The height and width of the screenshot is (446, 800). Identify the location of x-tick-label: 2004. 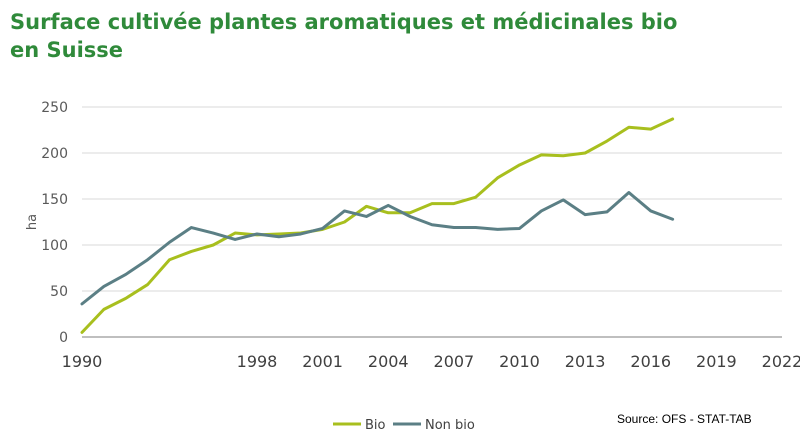
(388, 361).